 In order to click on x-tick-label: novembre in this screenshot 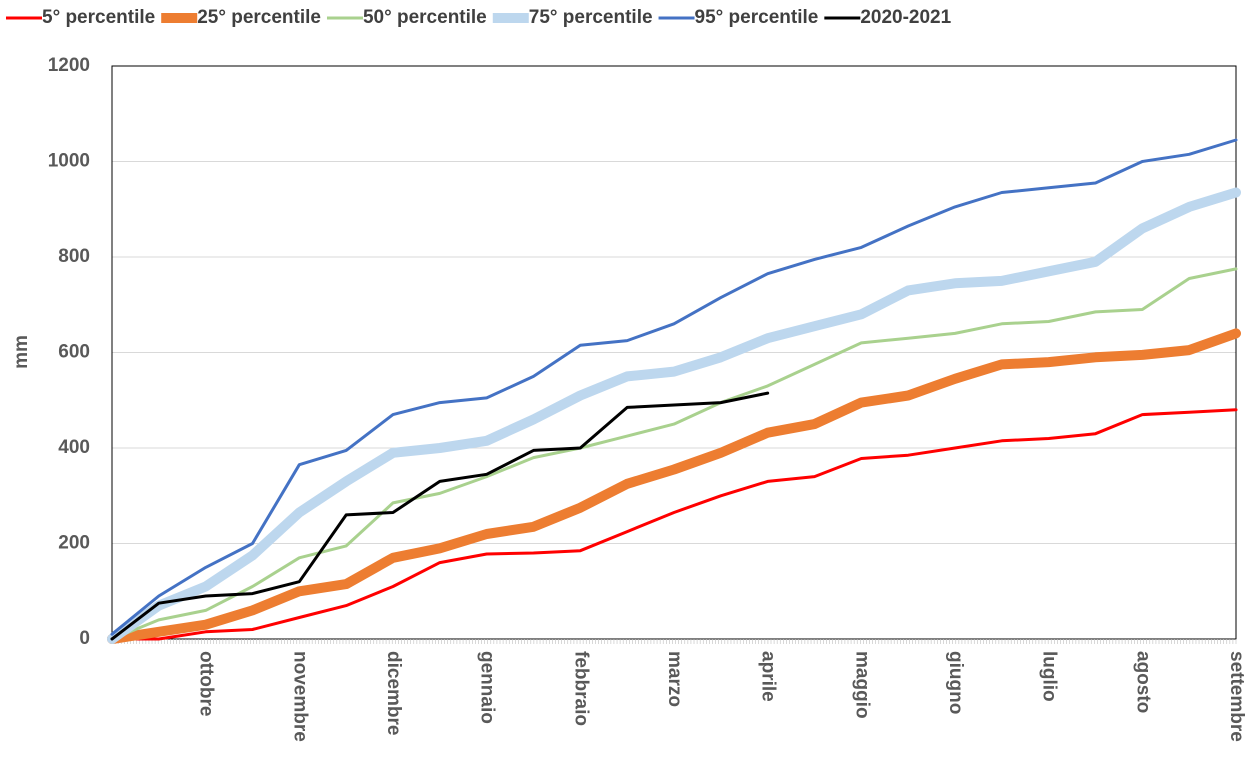, I will do `click(299, 696)`.